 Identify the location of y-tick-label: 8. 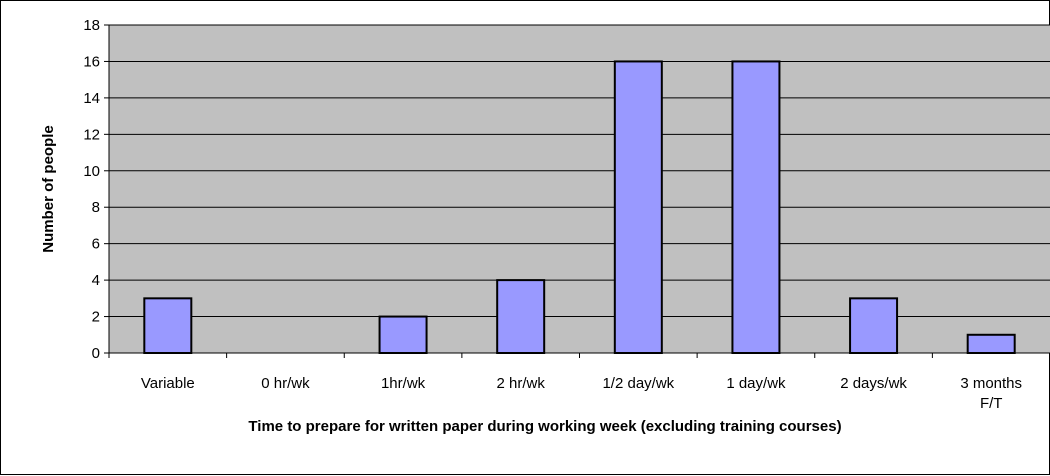
(96, 207).